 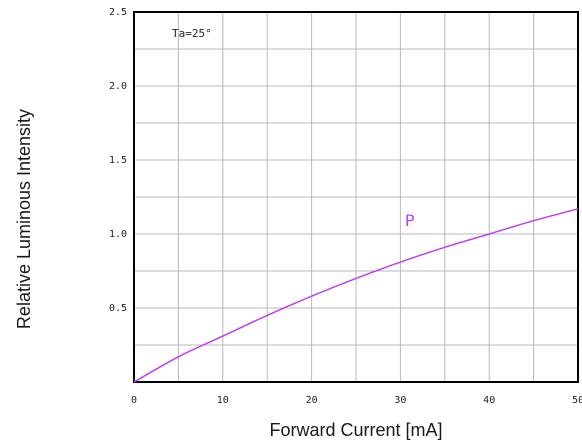 What do you see at coordinates (118, 308) in the screenshot?
I see `y-tick-label: 0.5` at bounding box center [118, 308].